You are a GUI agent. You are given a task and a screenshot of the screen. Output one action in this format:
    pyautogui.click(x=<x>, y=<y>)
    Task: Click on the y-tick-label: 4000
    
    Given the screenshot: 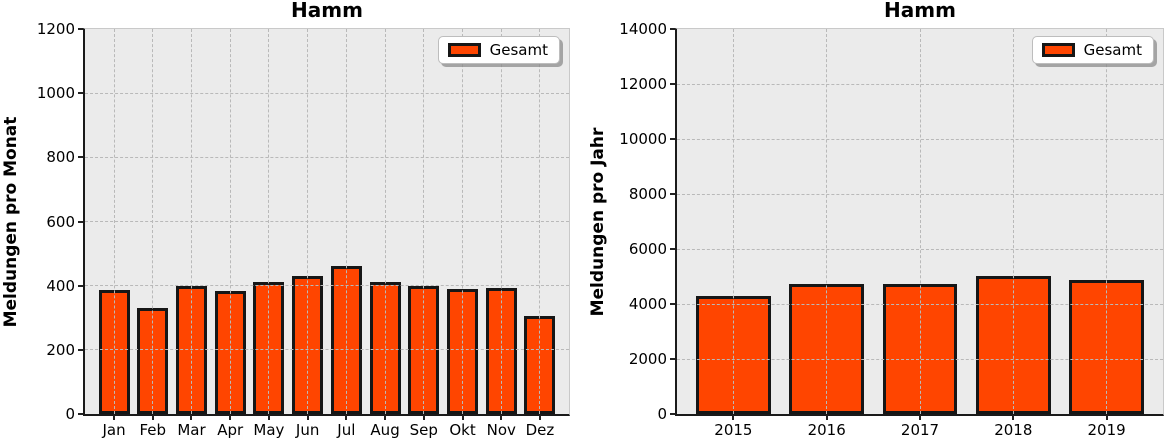 What is the action you would take?
    pyautogui.click(x=647, y=304)
    